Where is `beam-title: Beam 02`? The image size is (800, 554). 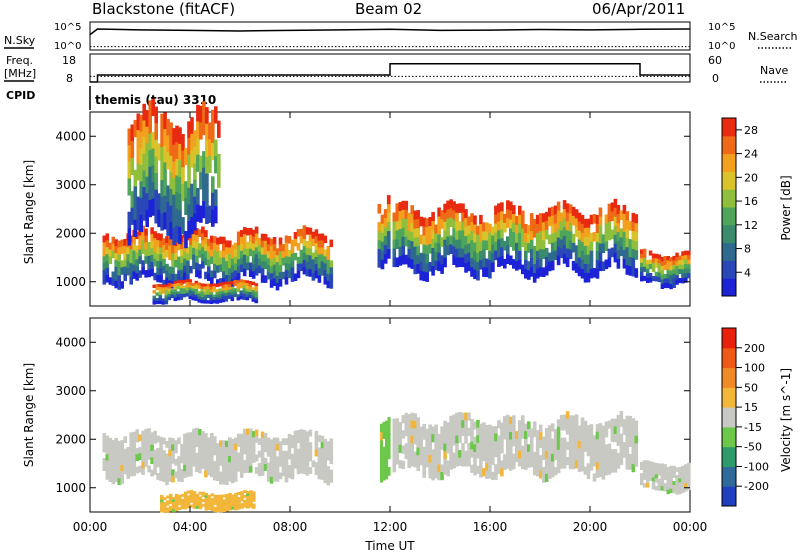 beam-title: Beam 02 is located at coordinates (388, 9).